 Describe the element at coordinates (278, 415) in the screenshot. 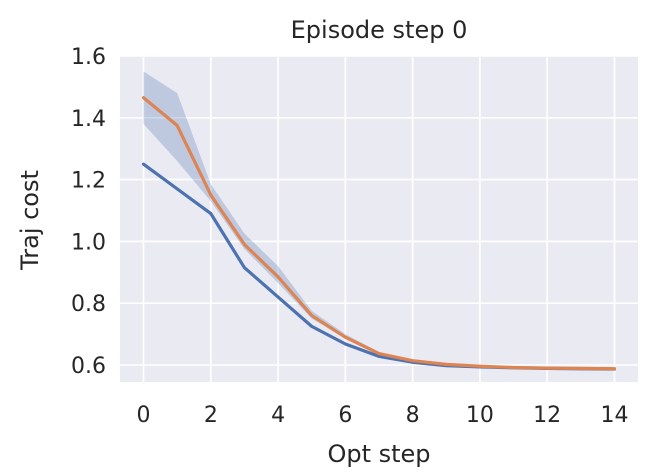

I see `x-tick-label: 4` at that location.